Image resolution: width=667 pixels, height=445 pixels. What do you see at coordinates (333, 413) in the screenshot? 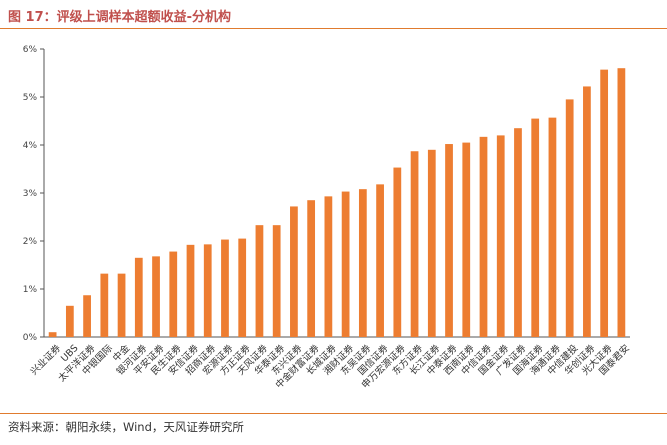
I see `footer-rule` at bounding box center [333, 413].